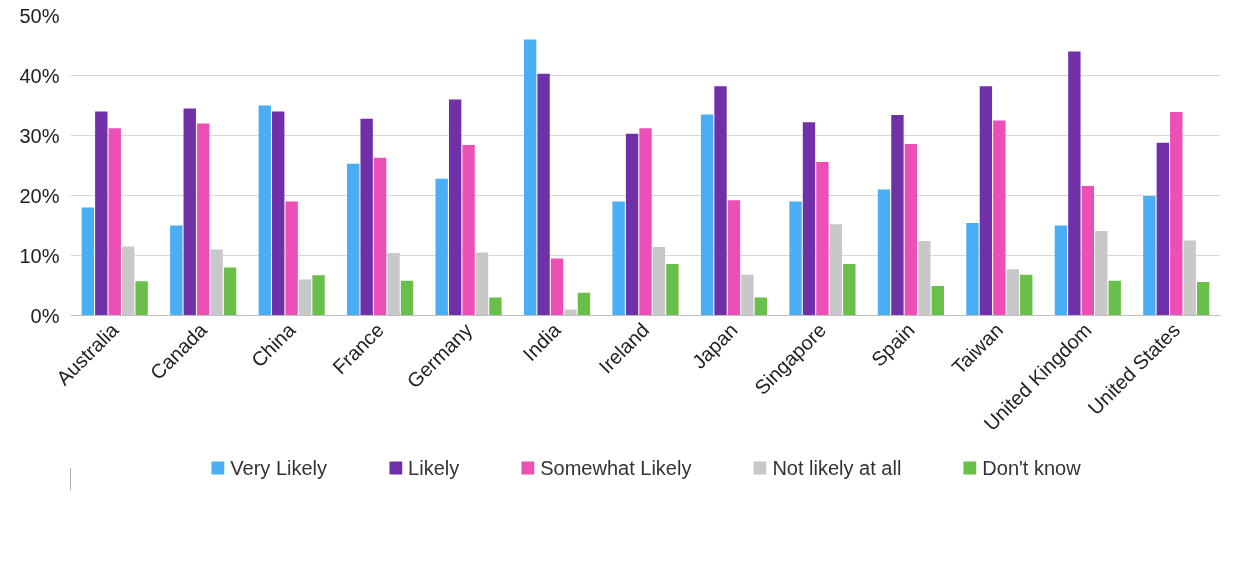 This screenshot has width=1246, height=565. Describe the element at coordinates (616, 467) in the screenshot. I see `legend-label: Somewhat Likely` at that location.